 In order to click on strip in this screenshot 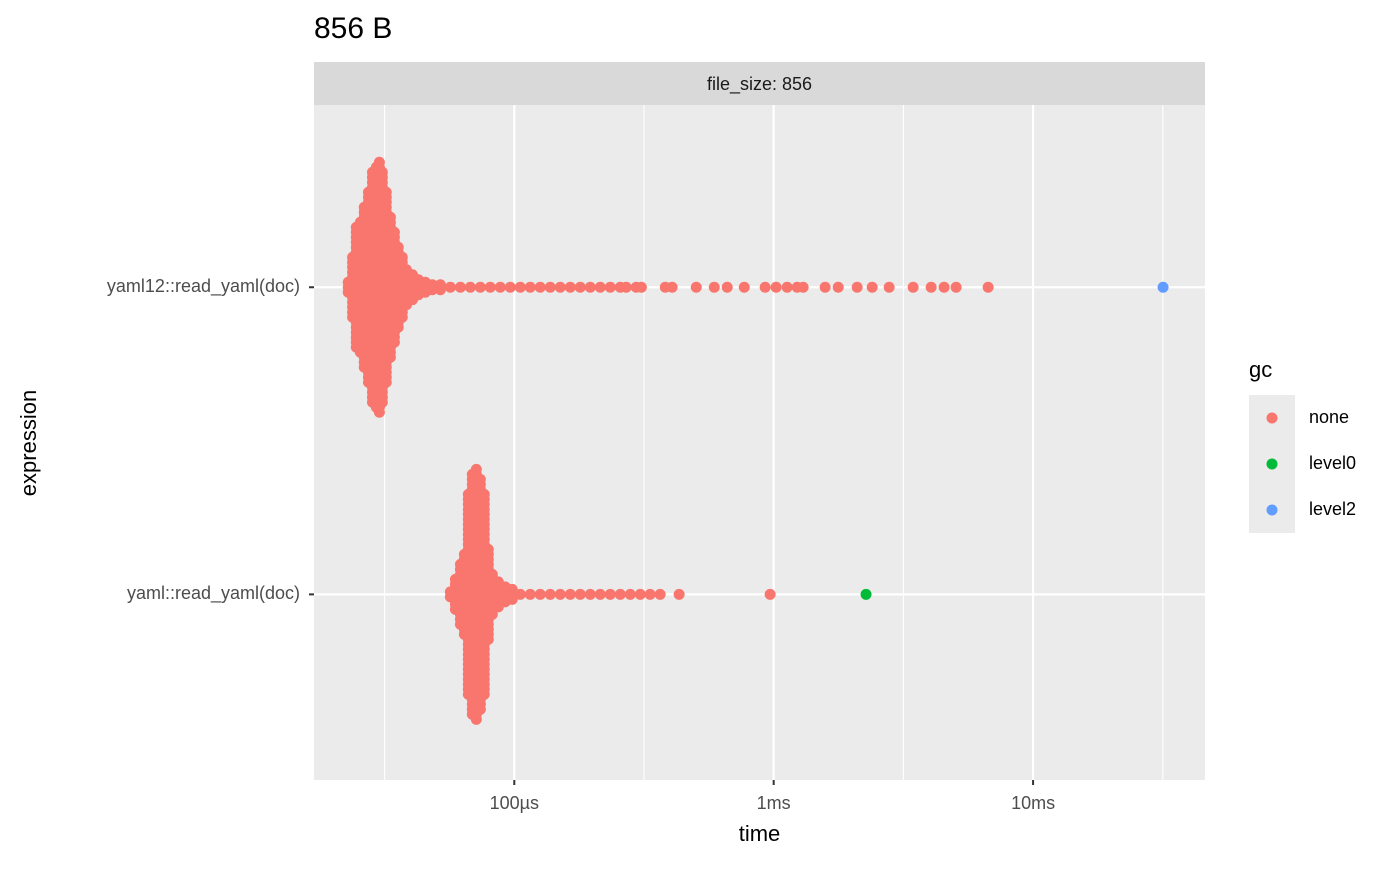, I will do `click(759, 83)`.